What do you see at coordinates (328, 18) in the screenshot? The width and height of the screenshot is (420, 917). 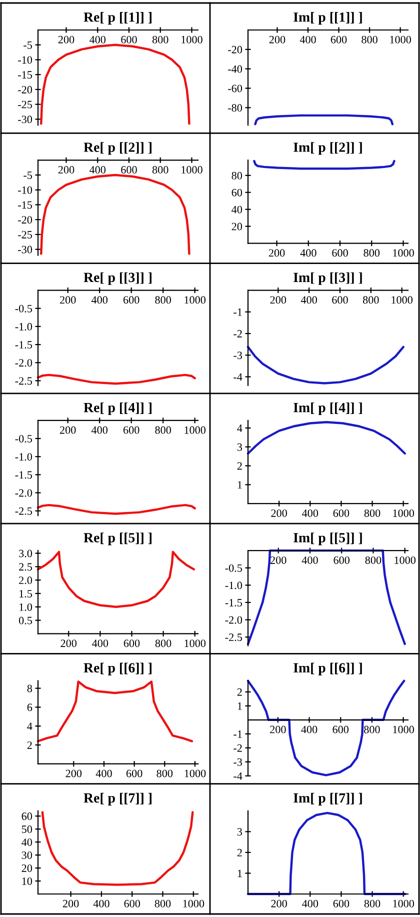 I see `chart-title: Im[ p [[1]] ]` at bounding box center [328, 18].